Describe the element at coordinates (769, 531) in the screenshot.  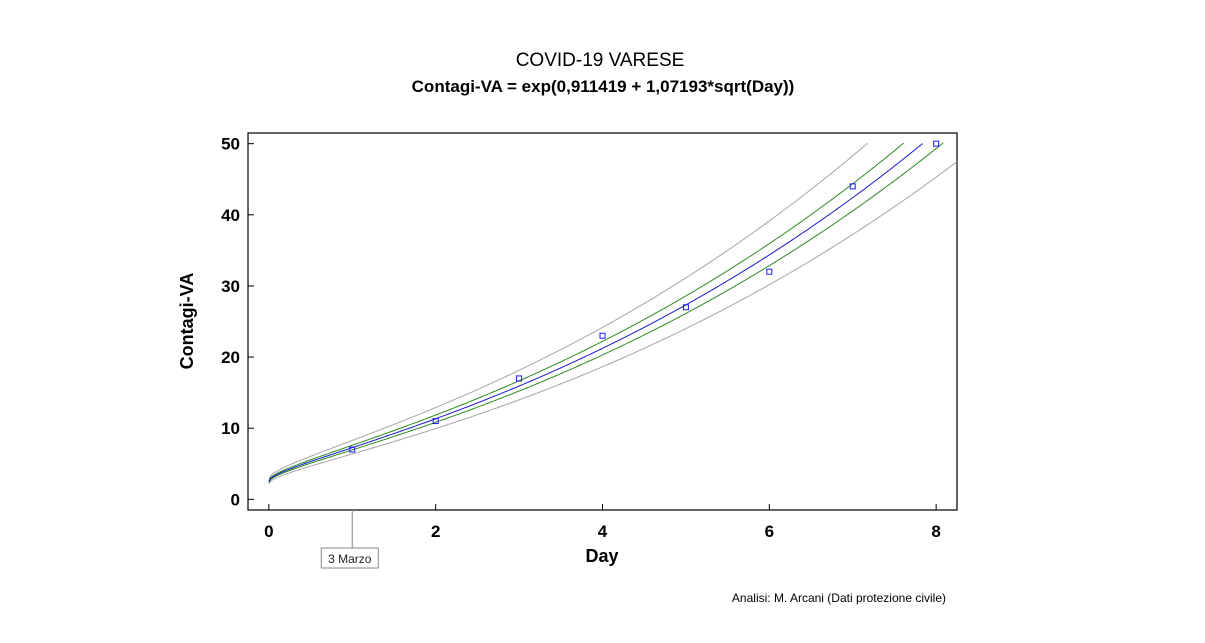
I see `x-tick-label: 6` at that location.